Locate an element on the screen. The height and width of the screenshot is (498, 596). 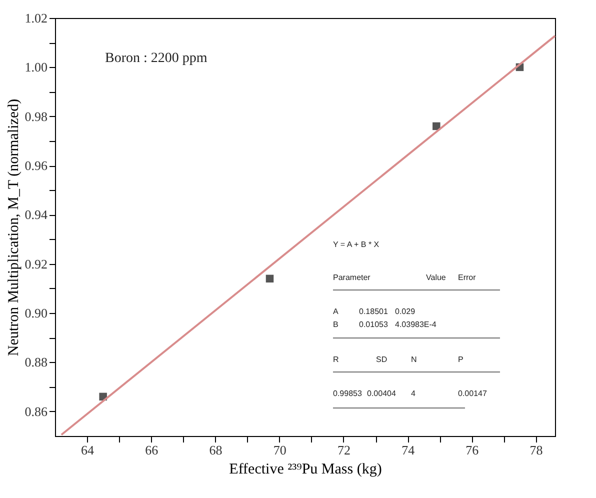
x-tick-label: 70 is located at coordinates (279, 450).